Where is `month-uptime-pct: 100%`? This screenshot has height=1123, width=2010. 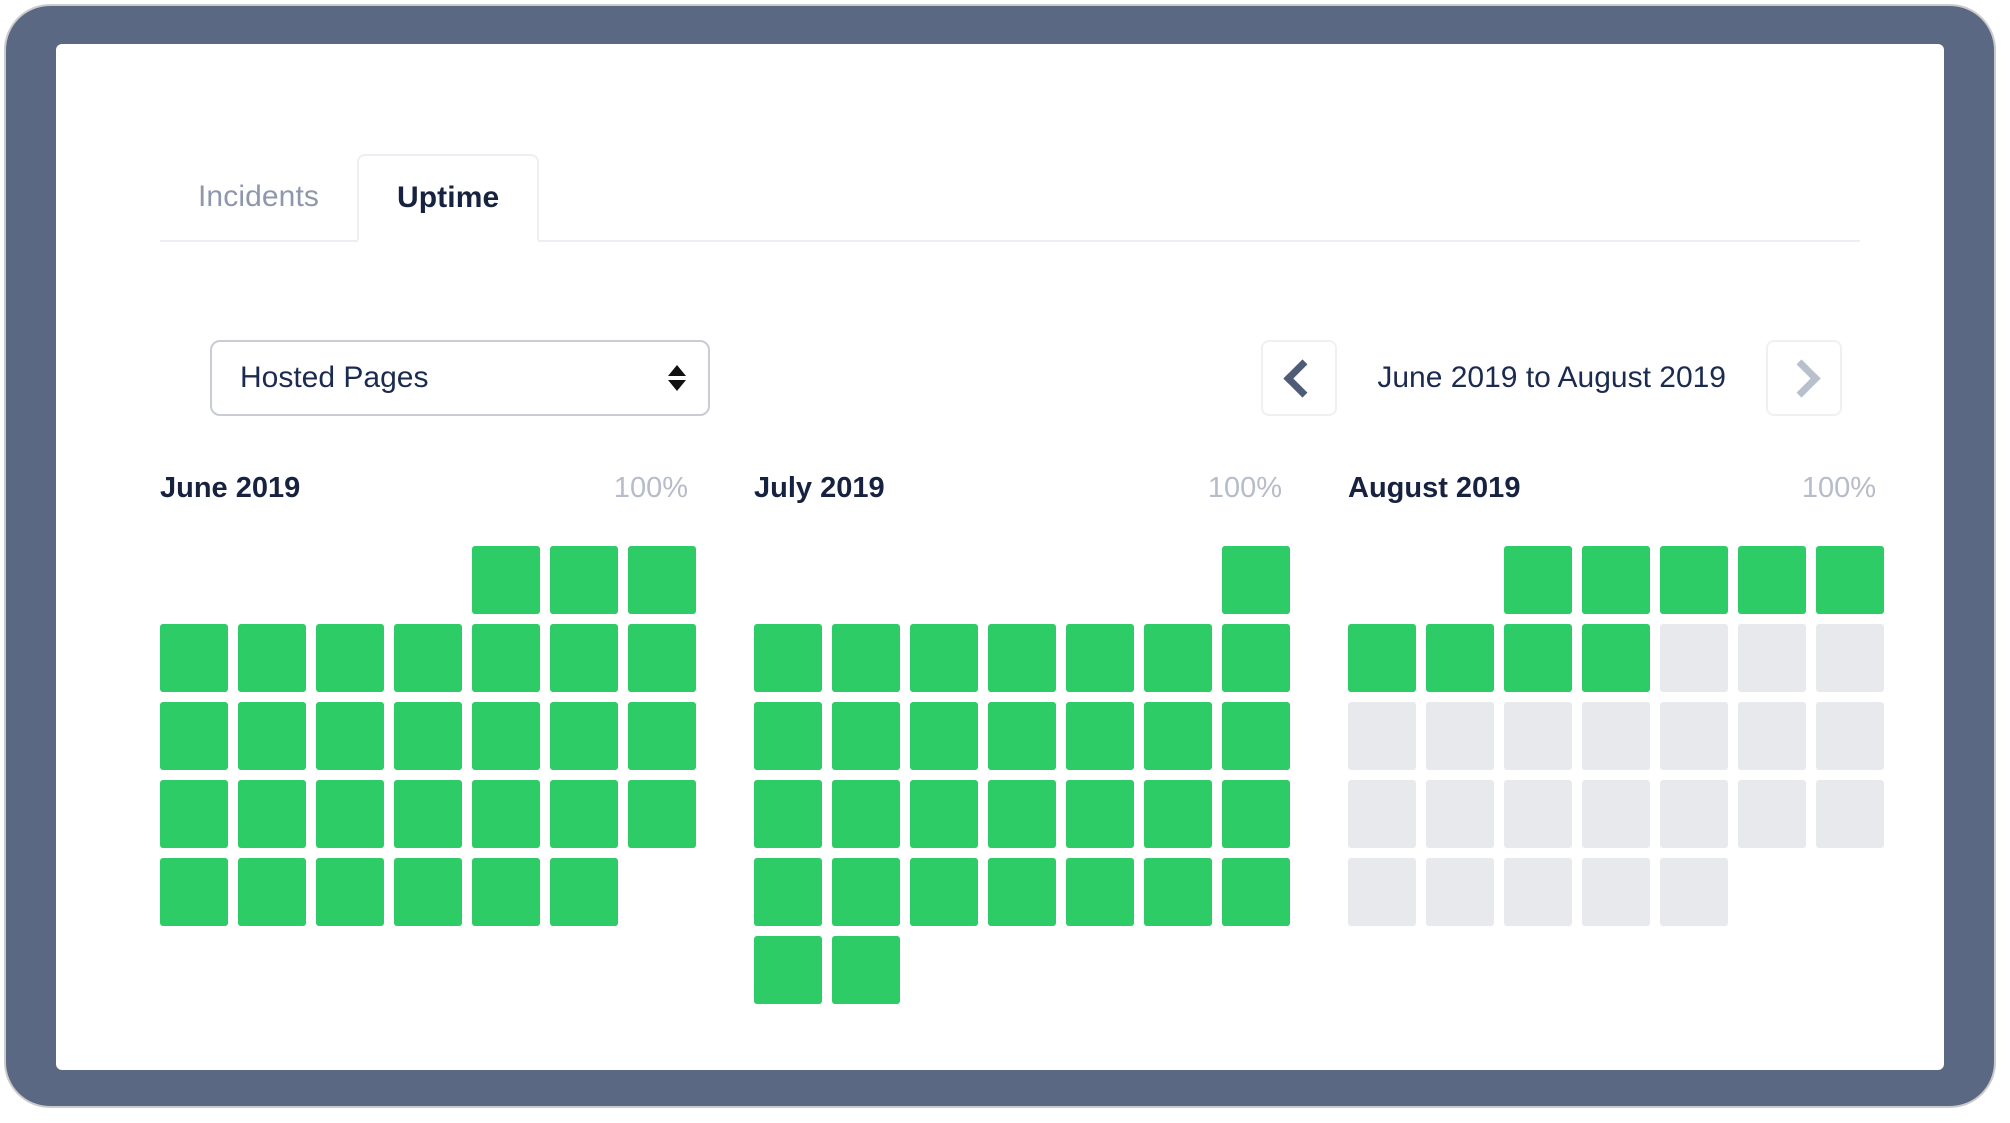 month-uptime-pct: 100% is located at coordinates (1838, 488).